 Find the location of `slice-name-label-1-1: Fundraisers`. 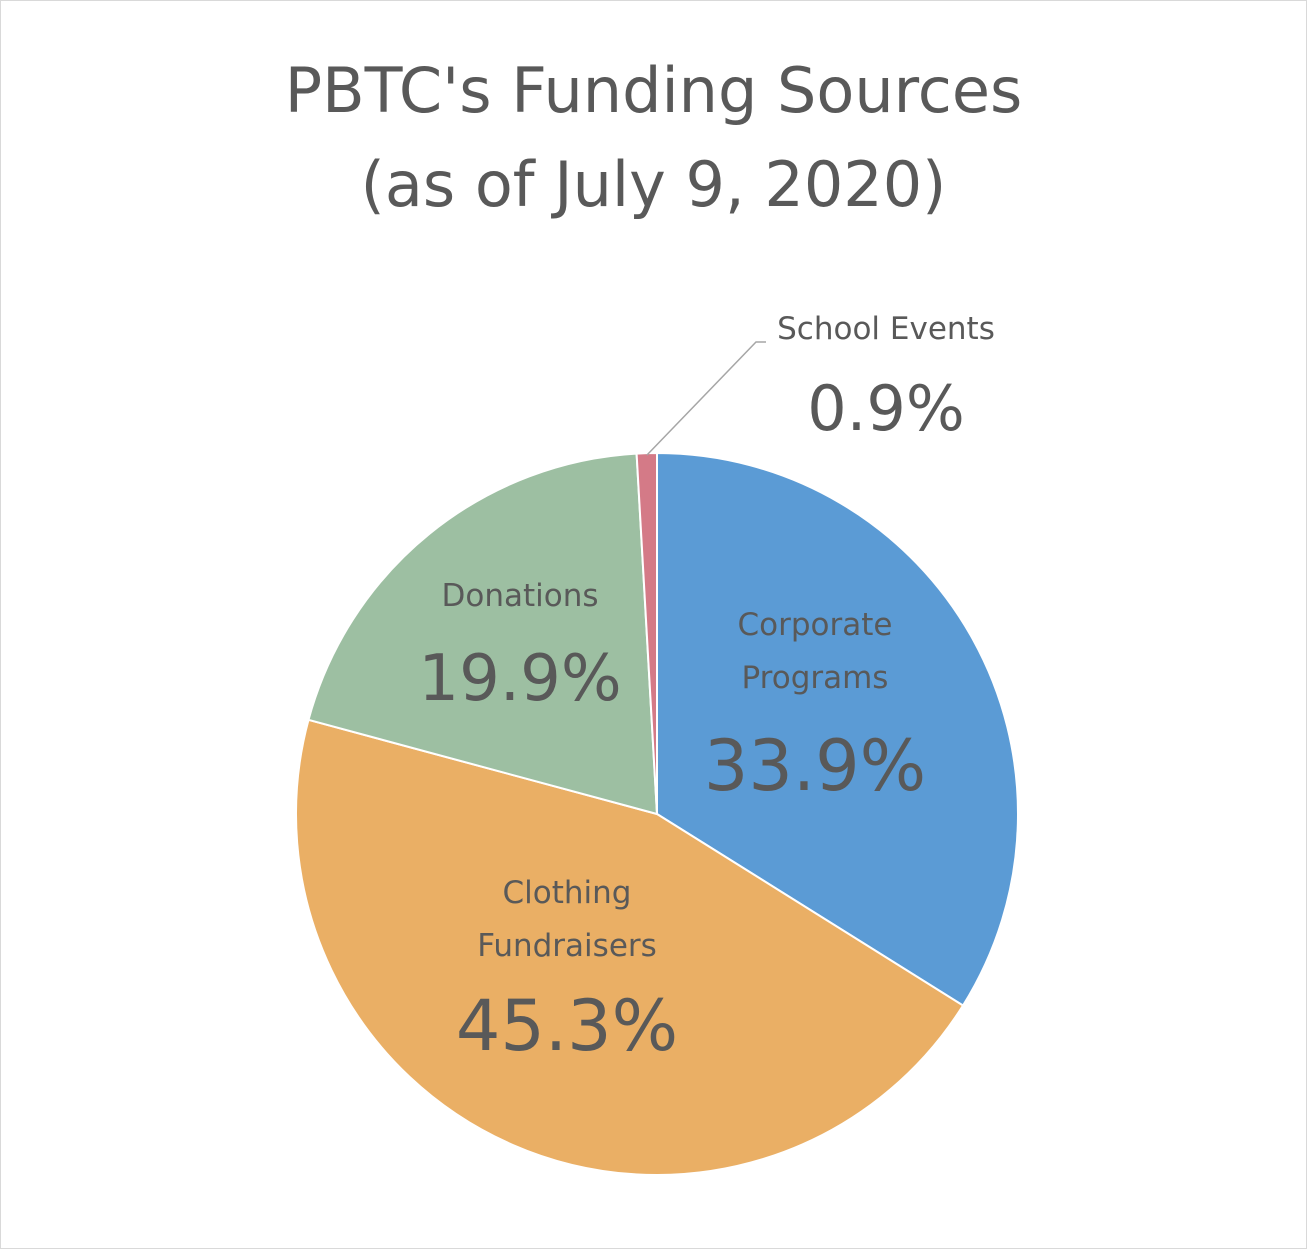

slice-name-label-1-1: Fundraisers is located at coordinates (567, 946).